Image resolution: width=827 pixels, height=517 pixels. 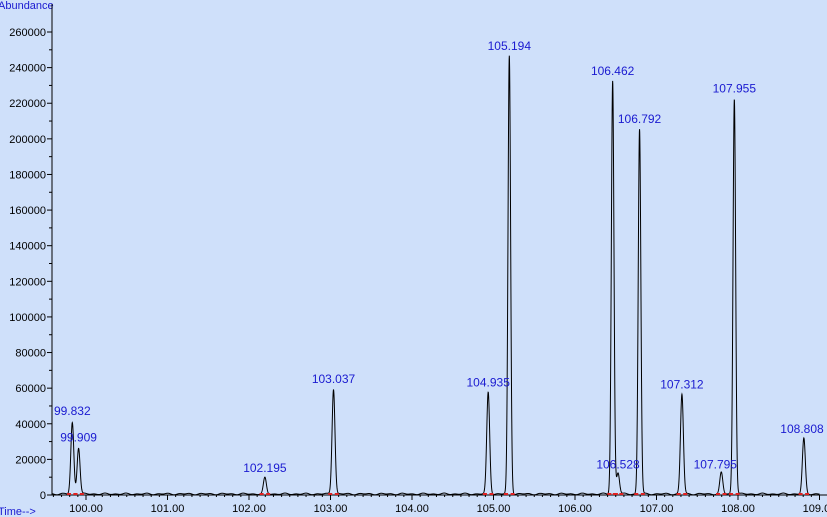 What do you see at coordinates (72, 411) in the screenshot?
I see `peak-label: 99.832` at bounding box center [72, 411].